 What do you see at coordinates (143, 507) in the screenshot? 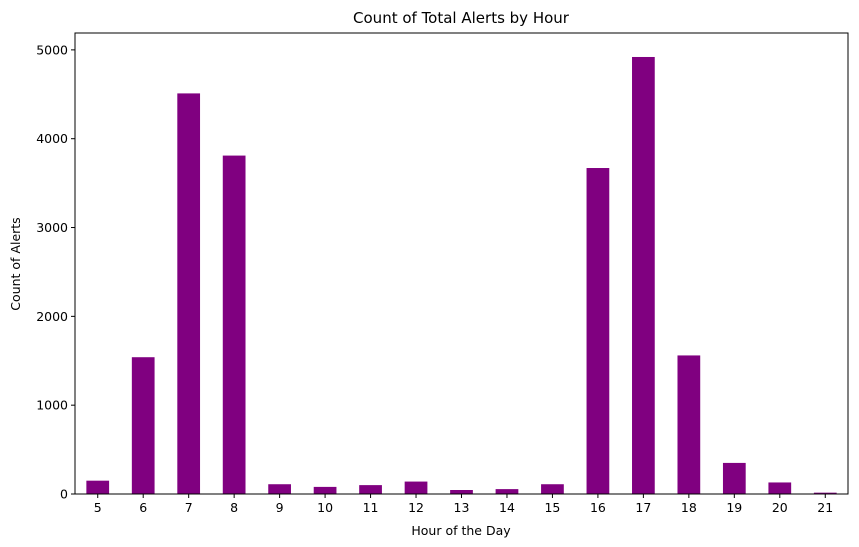
I see `x-tick-label: 6` at bounding box center [143, 507].